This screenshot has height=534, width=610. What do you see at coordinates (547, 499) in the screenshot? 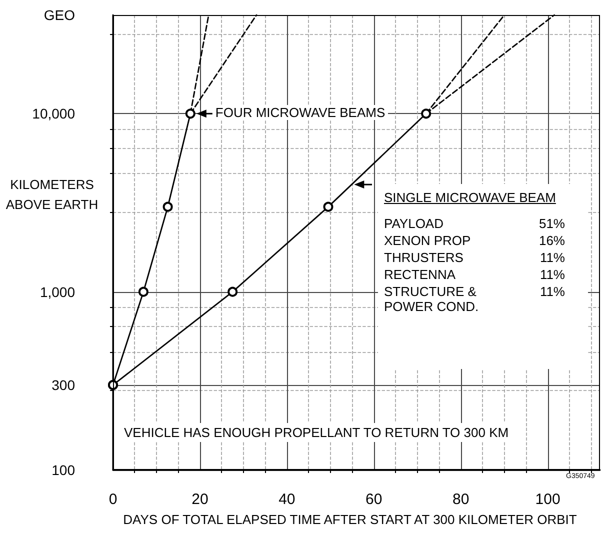
I see `x-tick-label: 100` at bounding box center [547, 499].